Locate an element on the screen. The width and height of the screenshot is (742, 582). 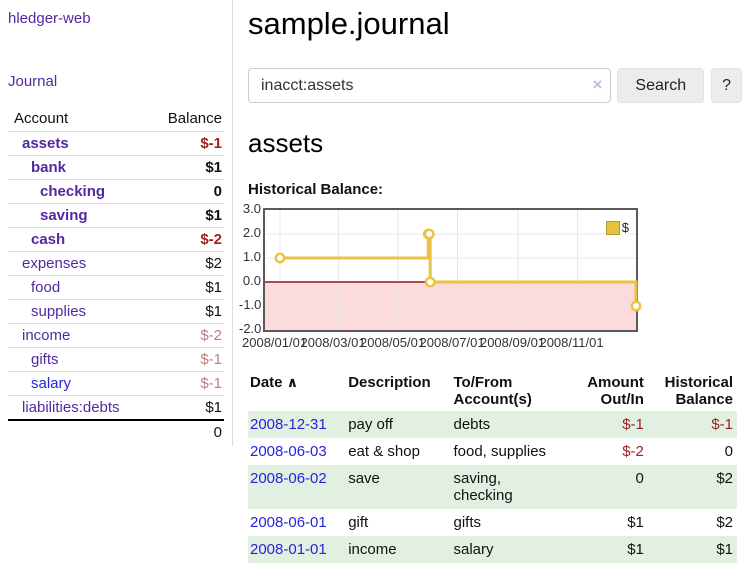
search-form: × Search ? is located at coordinates (495, 85).